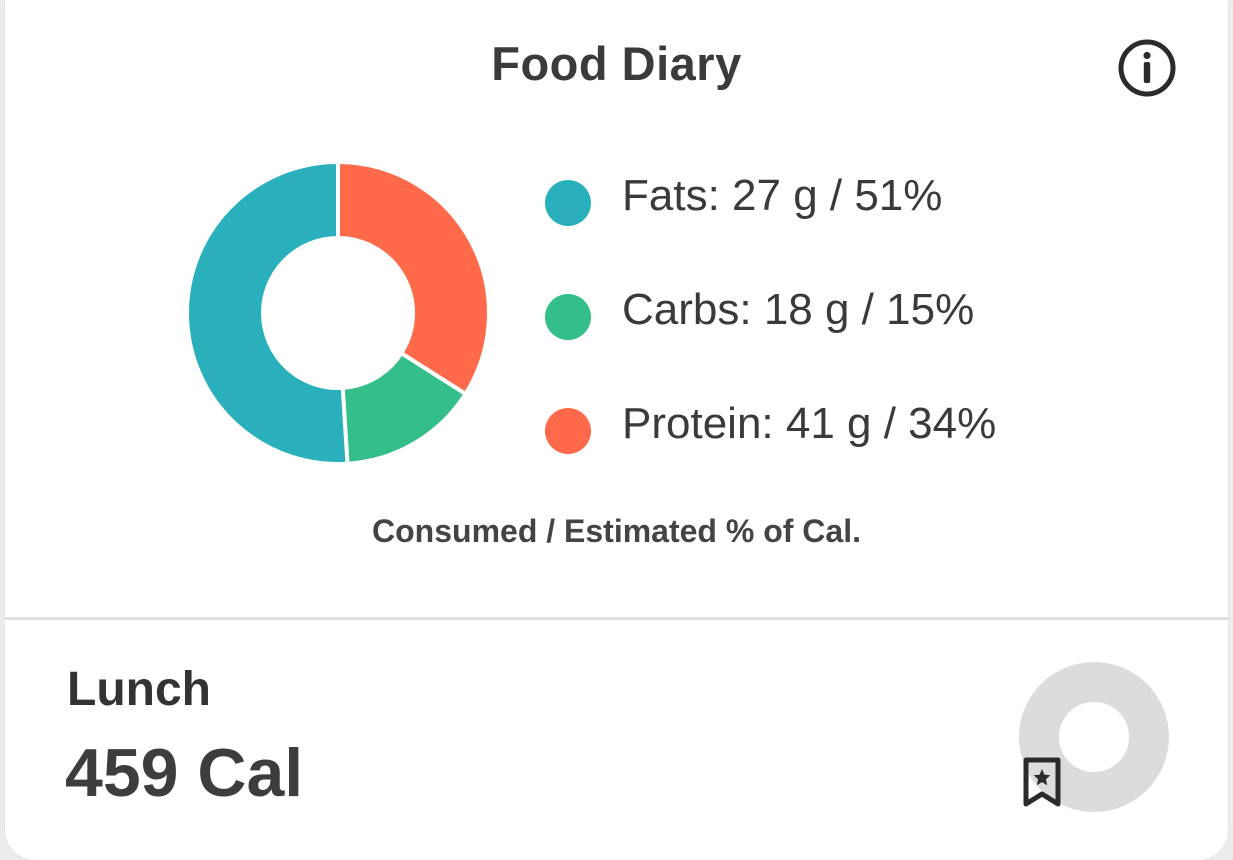  What do you see at coordinates (568, 317) in the screenshot?
I see `carbs-color-dot` at bounding box center [568, 317].